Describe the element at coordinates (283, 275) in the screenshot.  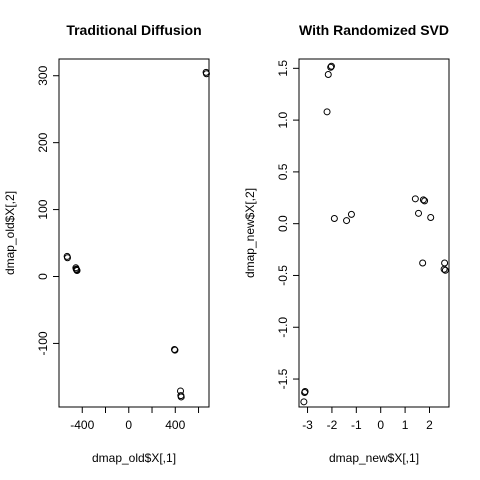
I see `y-tick-label-right-2: -0.5` at that location.